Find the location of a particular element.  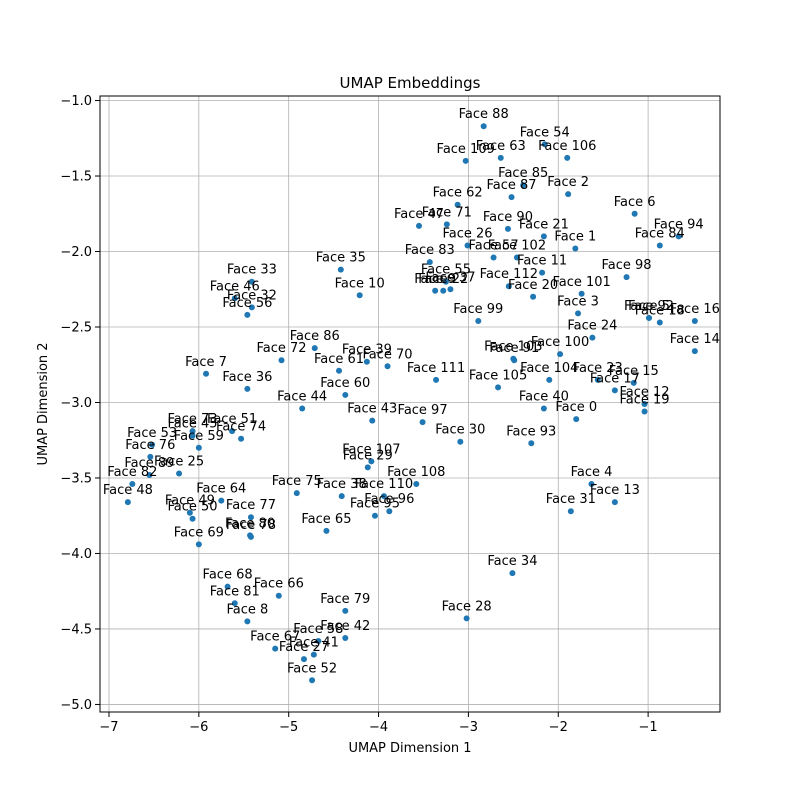

point-label: Face 14 is located at coordinates (695, 339).